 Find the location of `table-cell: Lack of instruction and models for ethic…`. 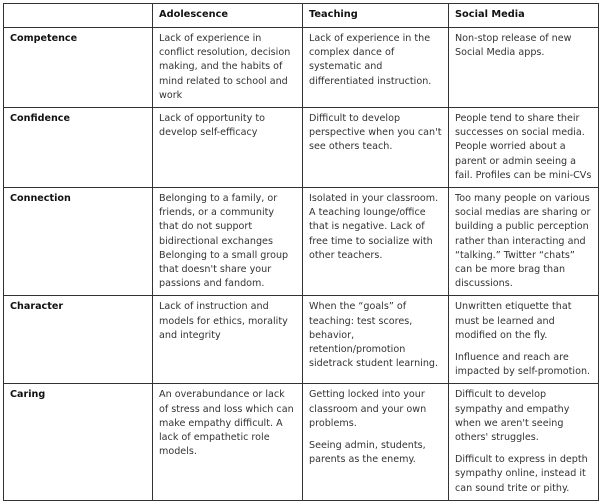

table-cell: Lack of instruction and models for ethic… is located at coordinates (227, 340).